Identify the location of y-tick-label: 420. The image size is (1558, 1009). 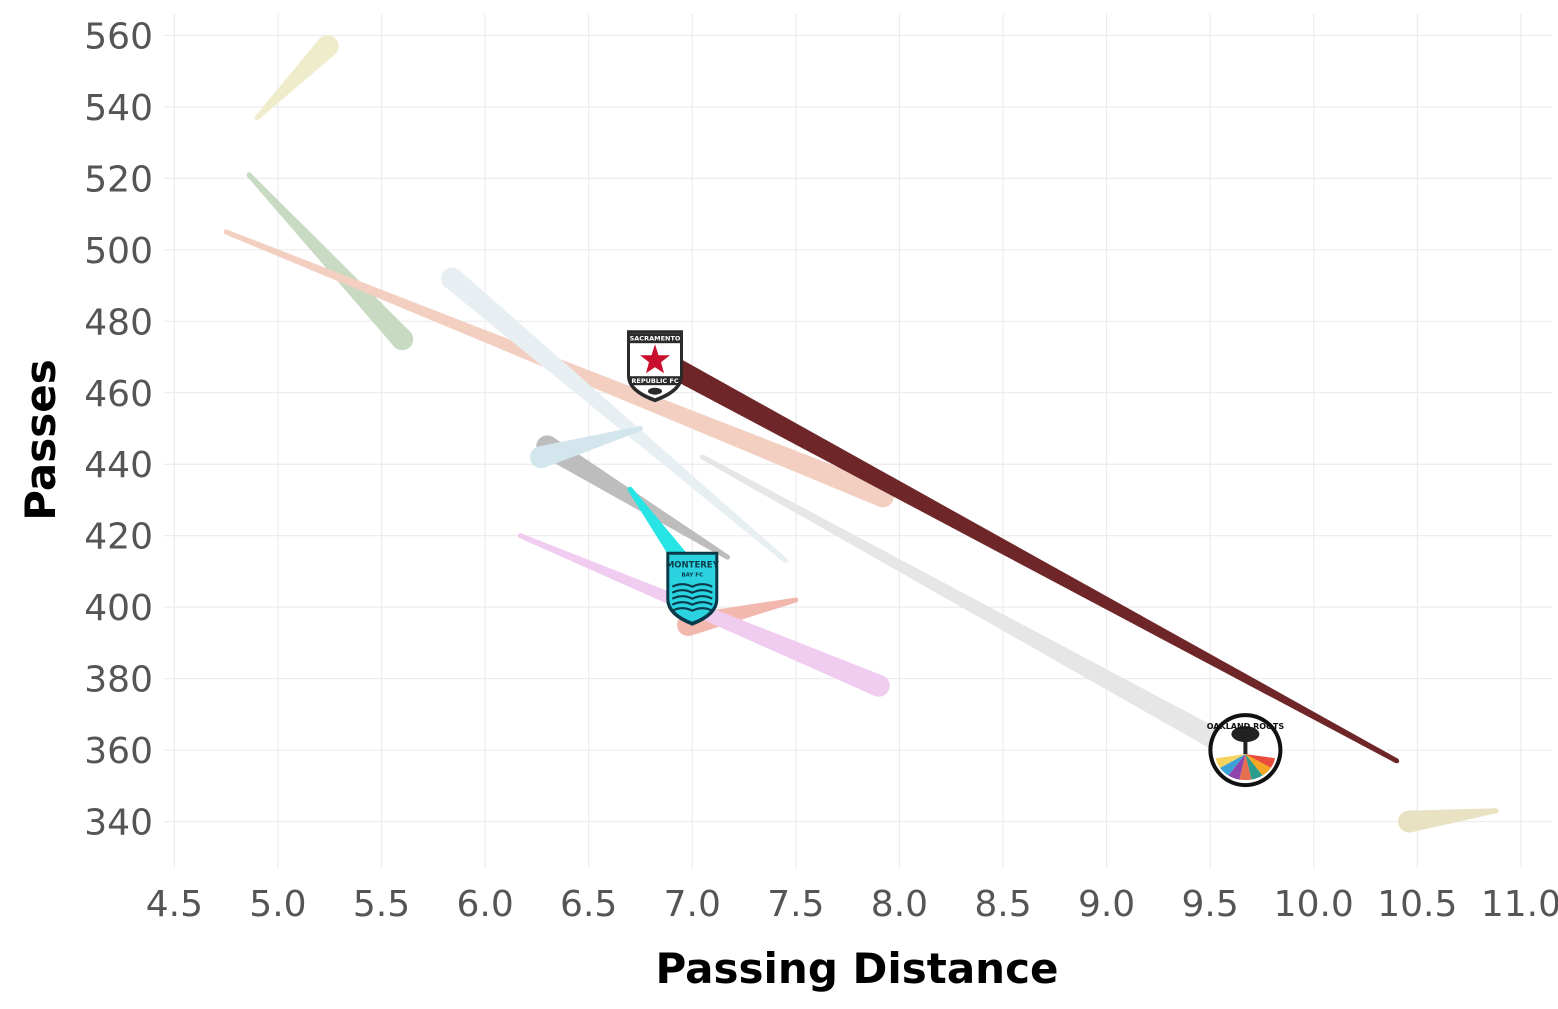
(118, 537).